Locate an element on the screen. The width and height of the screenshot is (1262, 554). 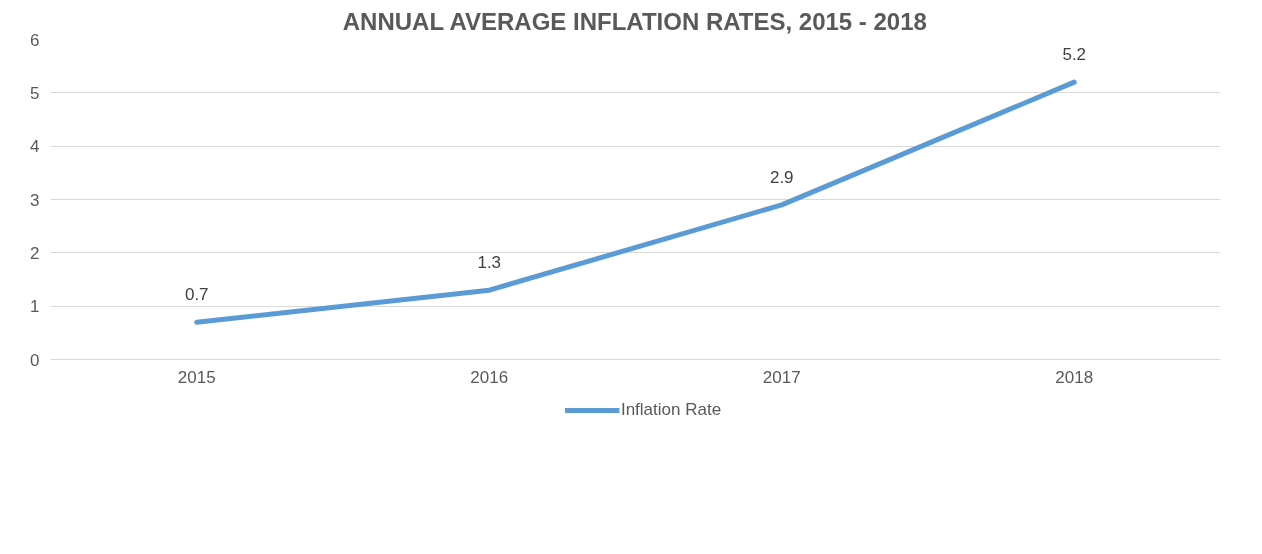
y-tick-label: 1 is located at coordinates (35, 307).